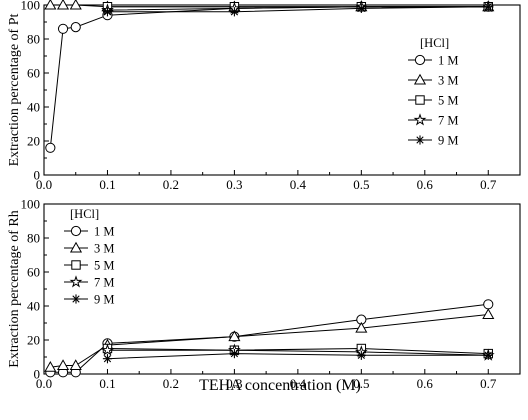 The height and width of the screenshot is (420, 528). I want to click on series-7m, so click(298, 352).